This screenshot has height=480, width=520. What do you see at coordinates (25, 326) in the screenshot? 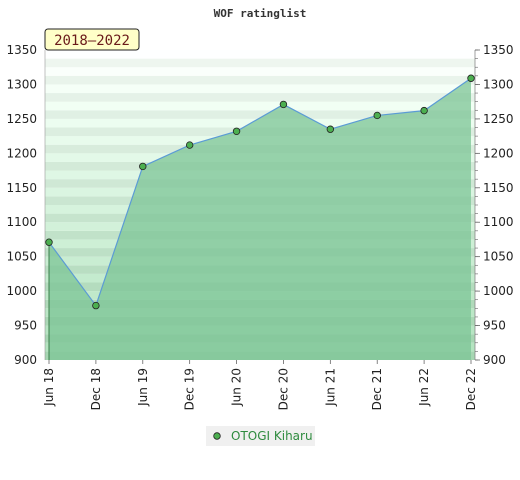
I see `y-tick-label-left: 950` at bounding box center [25, 326].